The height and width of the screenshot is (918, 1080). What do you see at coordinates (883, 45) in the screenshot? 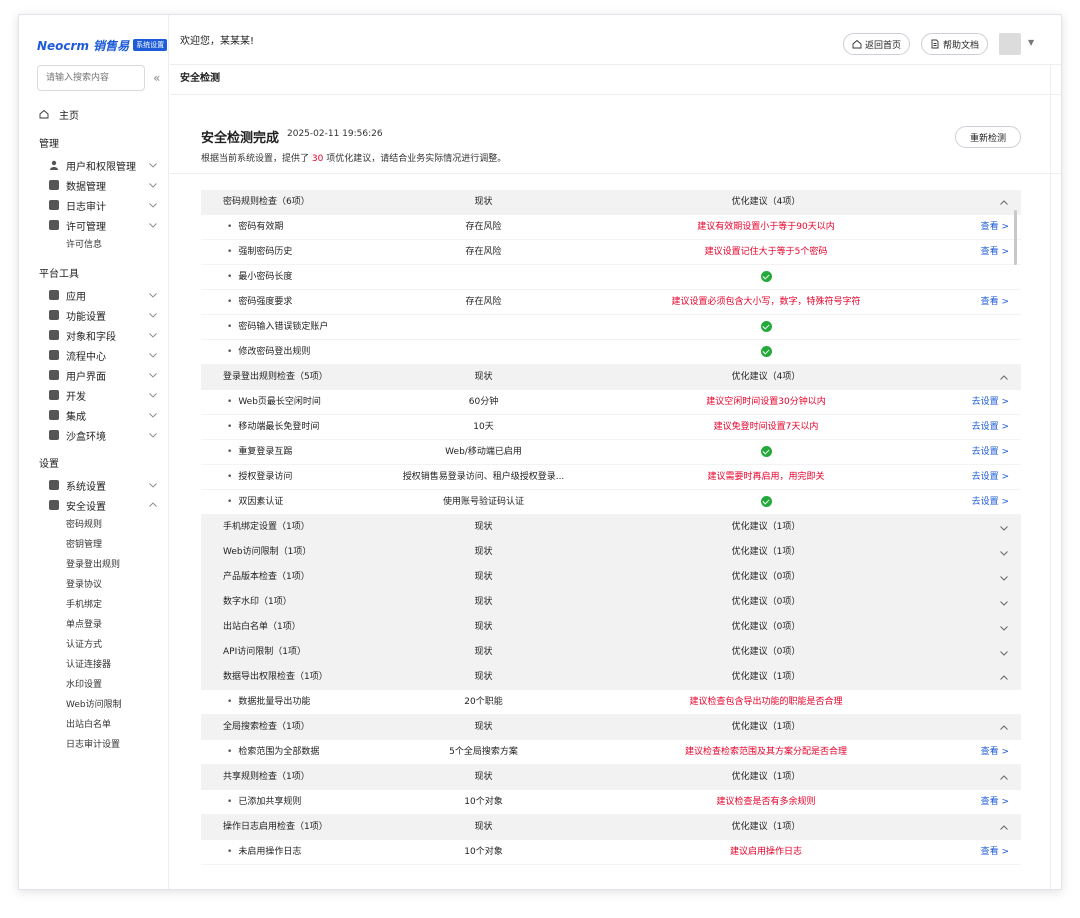
I see `home-button-label: 返回首页` at bounding box center [883, 45].